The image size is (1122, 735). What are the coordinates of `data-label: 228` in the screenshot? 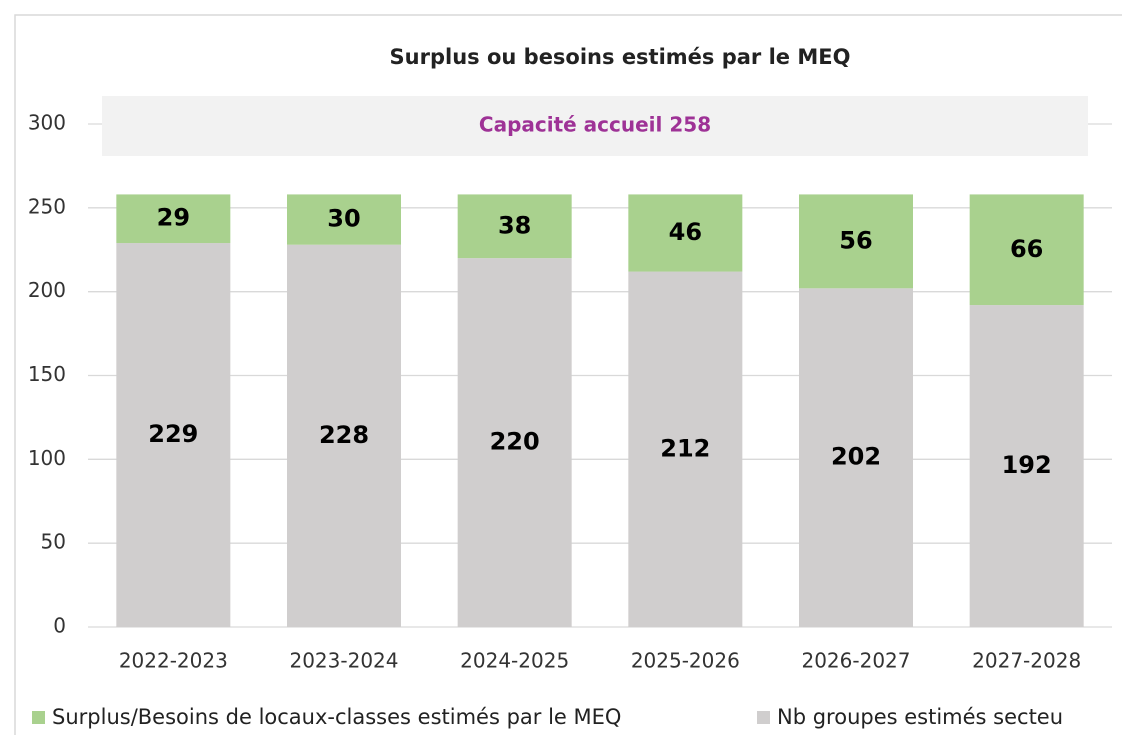 It's located at (344, 435).